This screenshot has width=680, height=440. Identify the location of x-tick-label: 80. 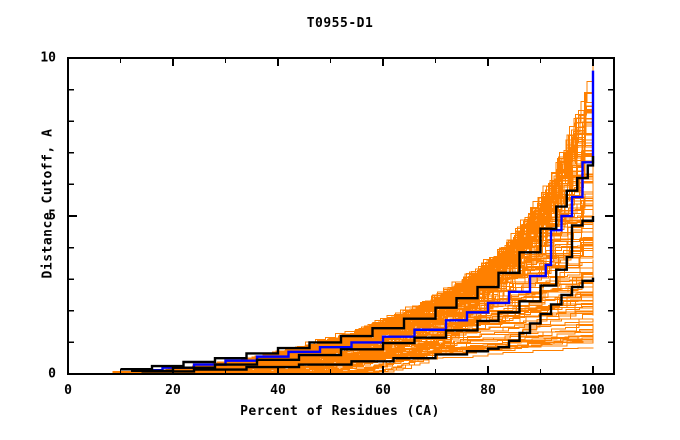
(488, 390).